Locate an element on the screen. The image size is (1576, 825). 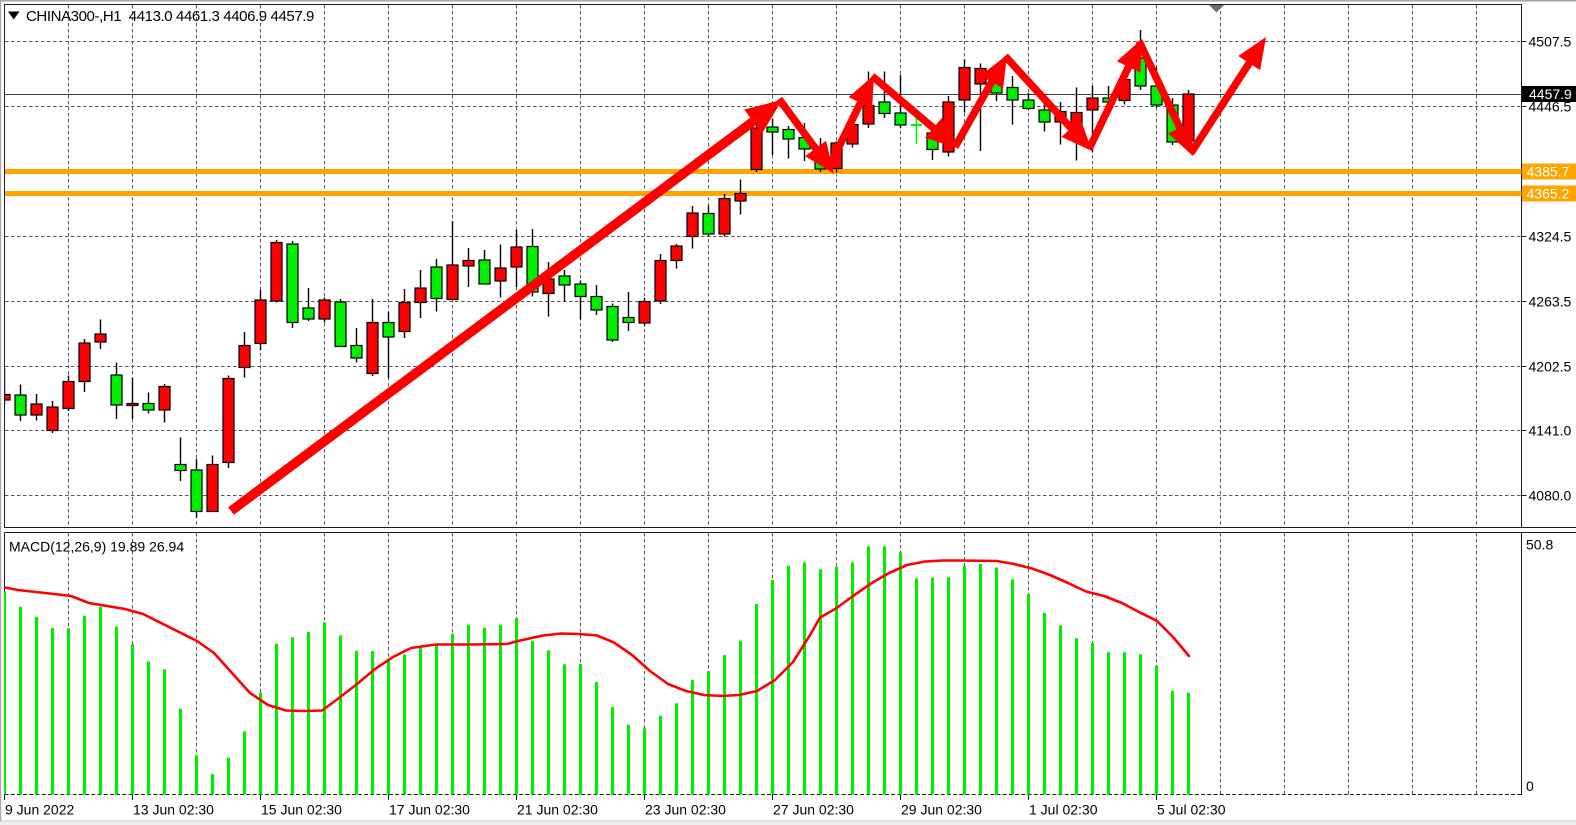
svg-text: 27 Jun 02:30 is located at coordinates (813, 810).